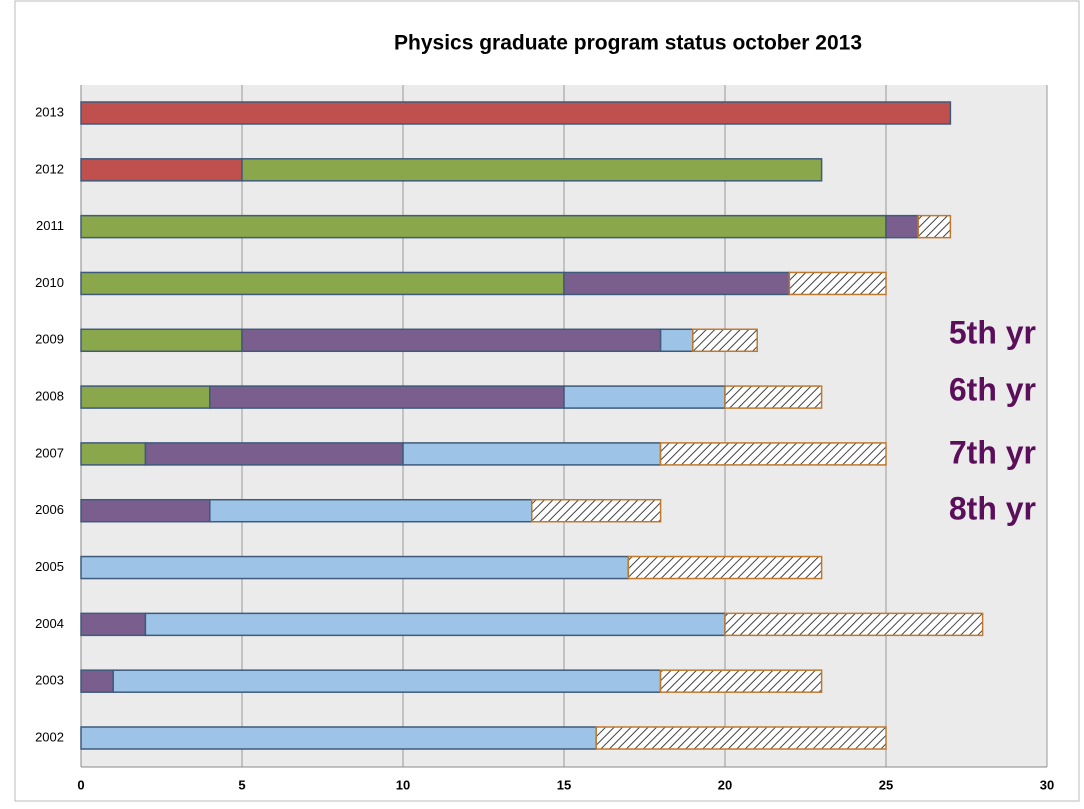 The image size is (1084, 809). Describe the element at coordinates (992, 508) in the screenshot. I see `annotation: 8th yr` at that location.